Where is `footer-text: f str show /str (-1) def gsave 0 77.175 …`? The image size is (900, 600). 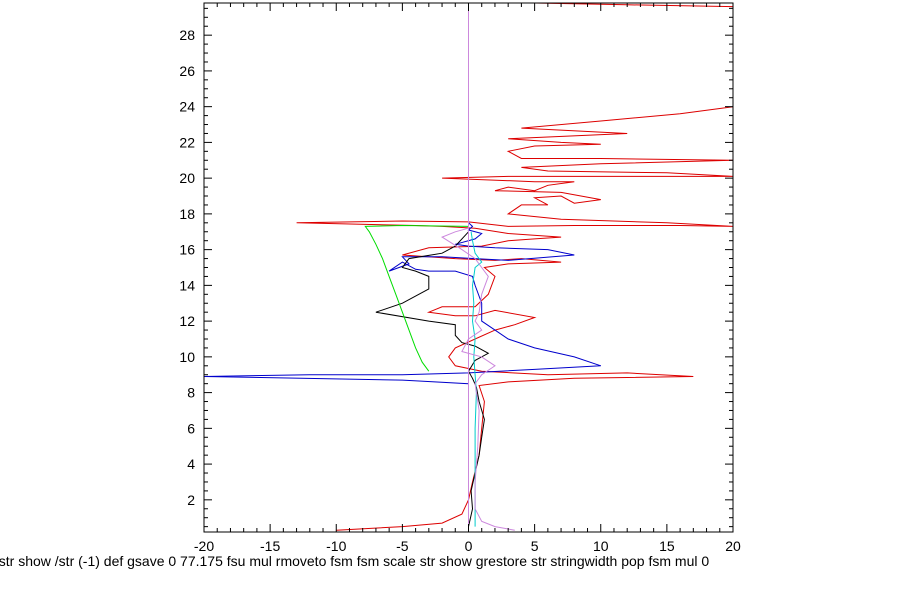
footer-text: f str show /str (-1) def gsave 0 77.175 … is located at coordinates (355, 561).